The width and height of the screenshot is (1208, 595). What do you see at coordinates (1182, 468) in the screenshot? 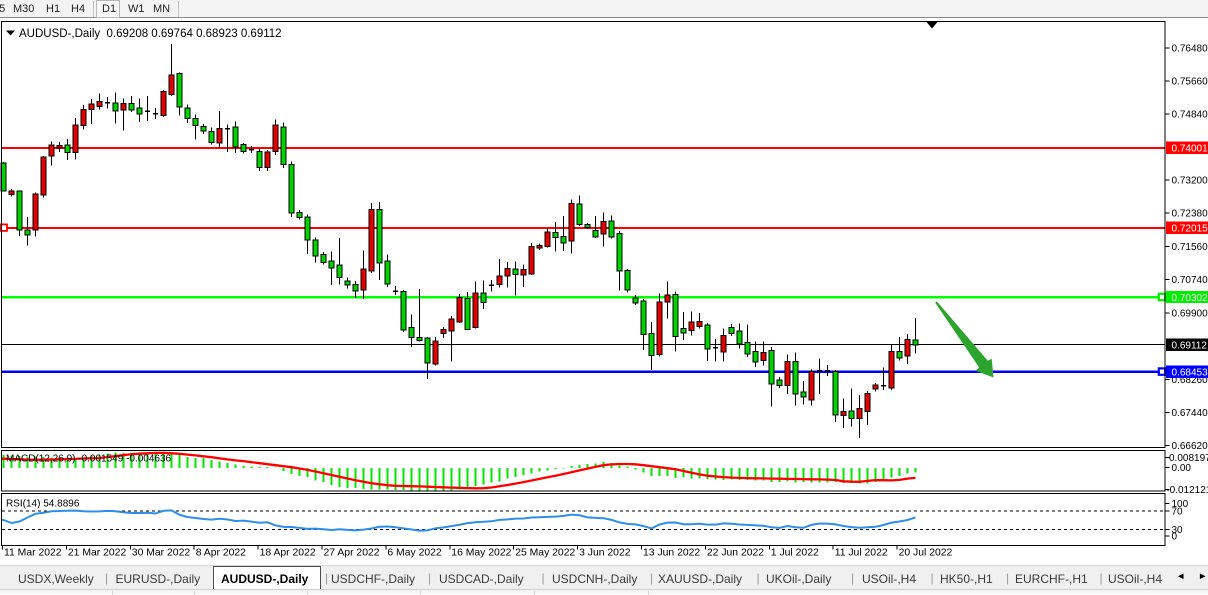
I see `svg-text: 0.00` at bounding box center [1182, 468].